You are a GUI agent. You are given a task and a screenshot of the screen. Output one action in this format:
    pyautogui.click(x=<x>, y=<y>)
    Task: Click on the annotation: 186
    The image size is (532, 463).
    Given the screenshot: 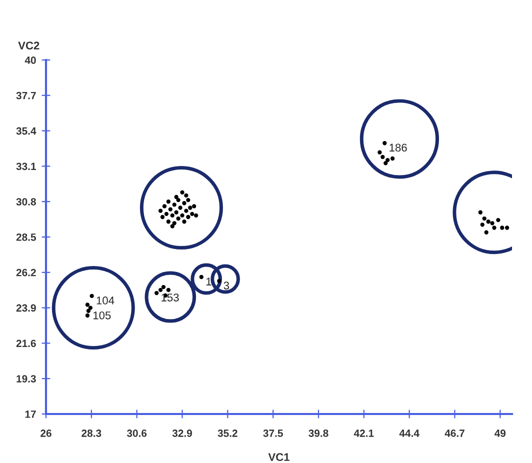 What is the action you would take?
    pyautogui.click(x=398, y=148)
    